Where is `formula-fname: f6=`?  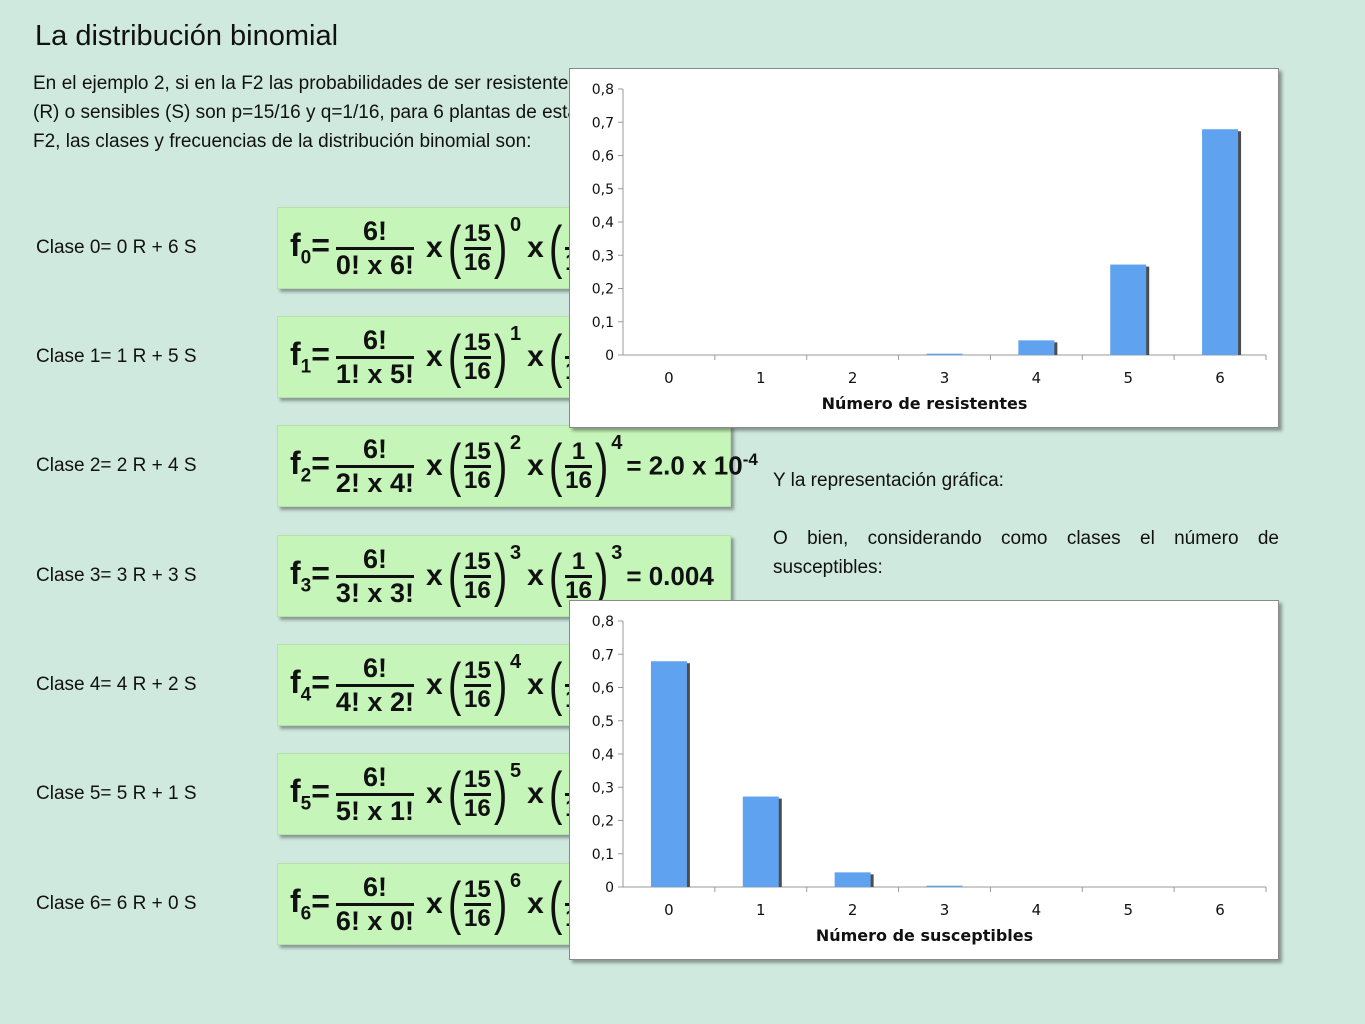
formula-fname: f6= is located at coordinates (310, 903).